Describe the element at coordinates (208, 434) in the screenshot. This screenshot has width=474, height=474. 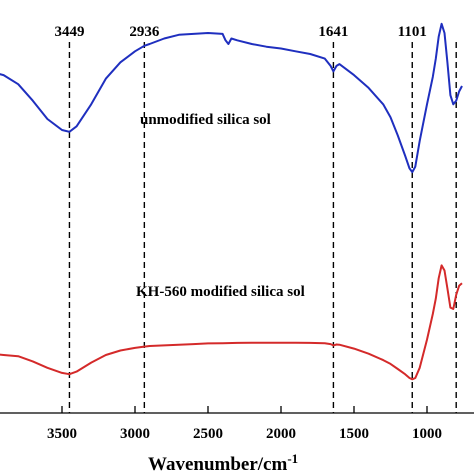
I see `x-tick-label-2500: 2500` at that location.